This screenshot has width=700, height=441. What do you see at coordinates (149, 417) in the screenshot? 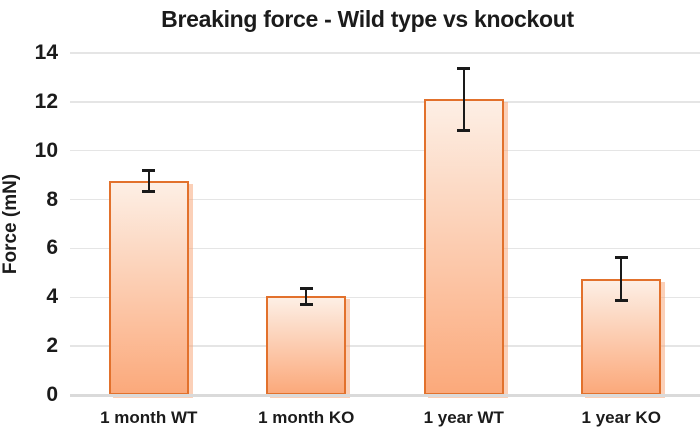
I see `x-tick-label-1-month-wt: 1 month WT` at bounding box center [149, 417].